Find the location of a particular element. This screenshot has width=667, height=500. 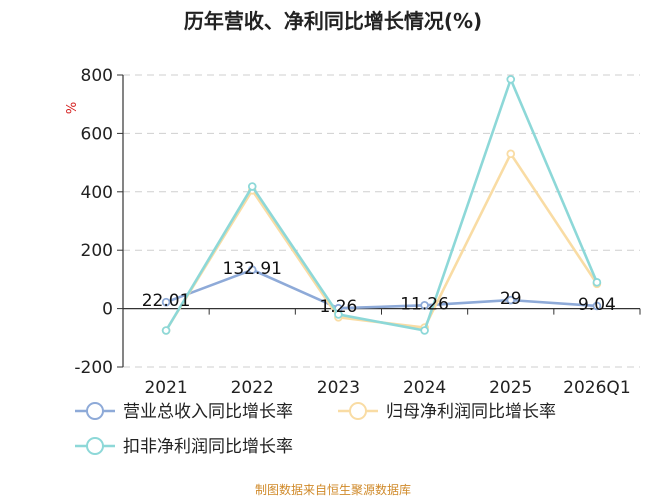

data-label: 22.01 is located at coordinates (166, 301).